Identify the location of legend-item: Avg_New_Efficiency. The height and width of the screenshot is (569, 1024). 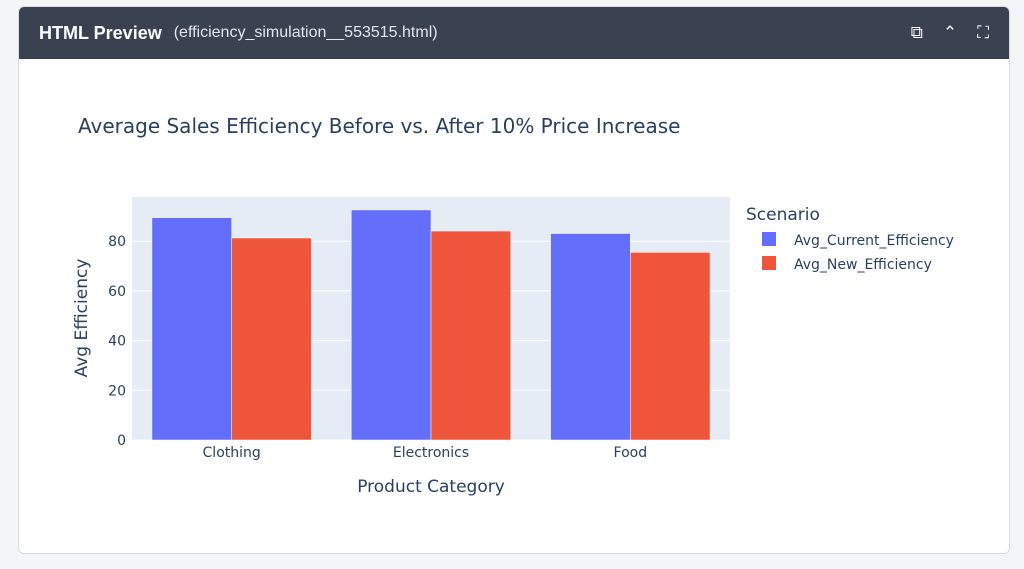
(863, 265).